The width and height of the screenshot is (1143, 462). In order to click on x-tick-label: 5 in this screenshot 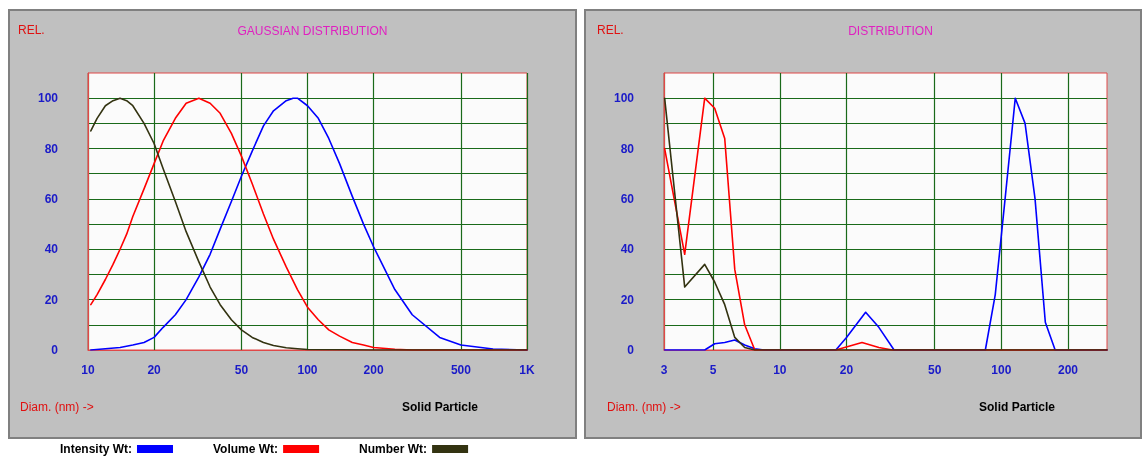, I will do `click(713, 370)`.